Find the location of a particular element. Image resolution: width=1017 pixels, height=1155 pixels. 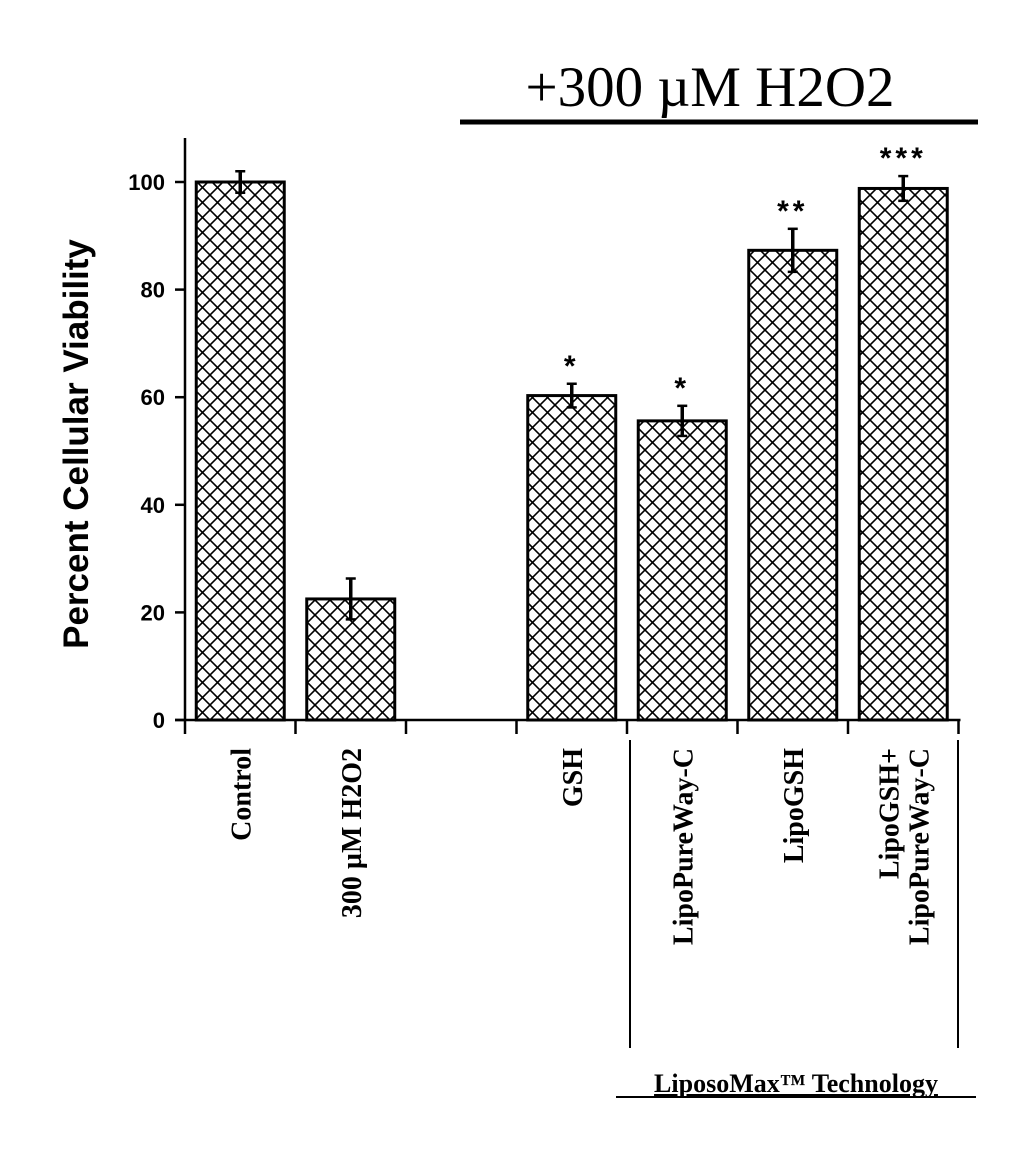

x-tick-label: LipoGSH+ is located at coordinates (889, 813).